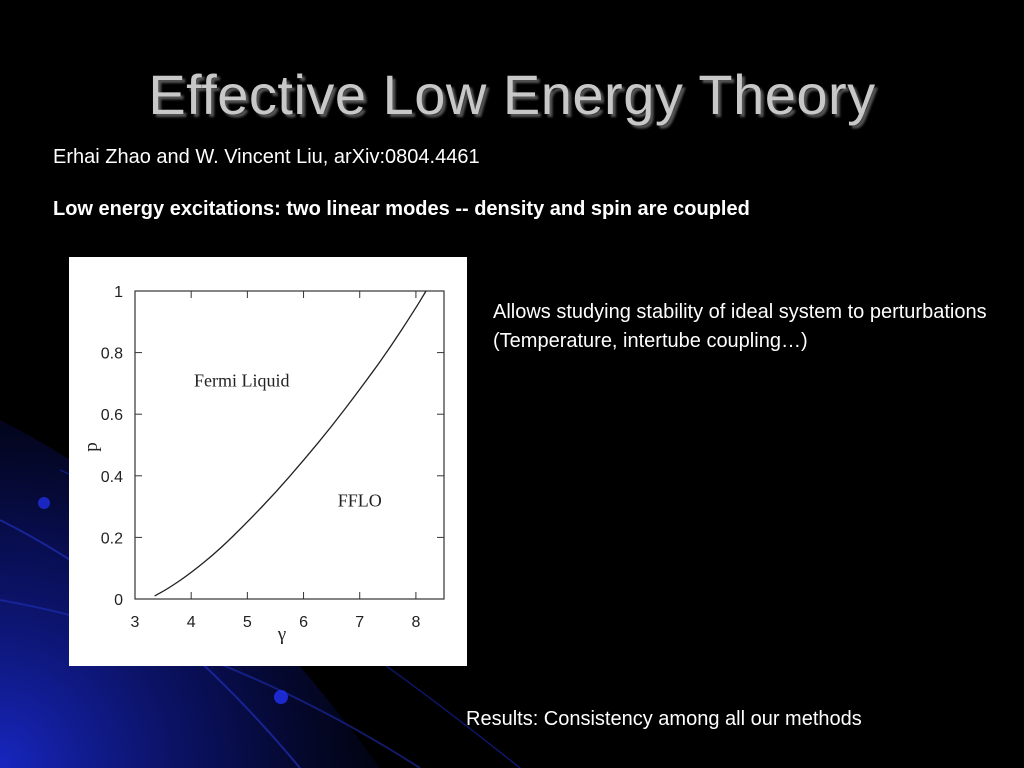  Describe the element at coordinates (512, 94) in the screenshot. I see `slide-title: Effective Low Energy Theory` at that location.